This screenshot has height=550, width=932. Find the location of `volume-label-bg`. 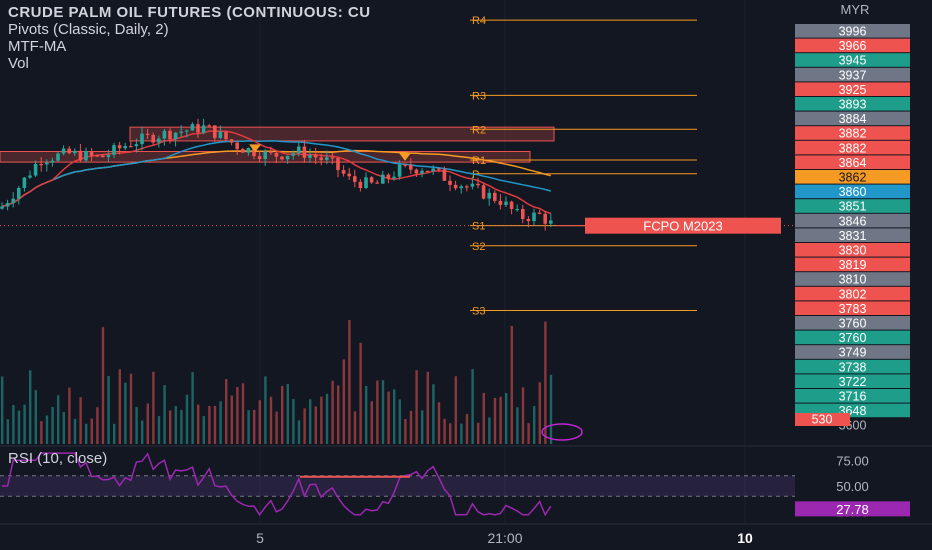

volume-label-bg is located at coordinates (822, 419).